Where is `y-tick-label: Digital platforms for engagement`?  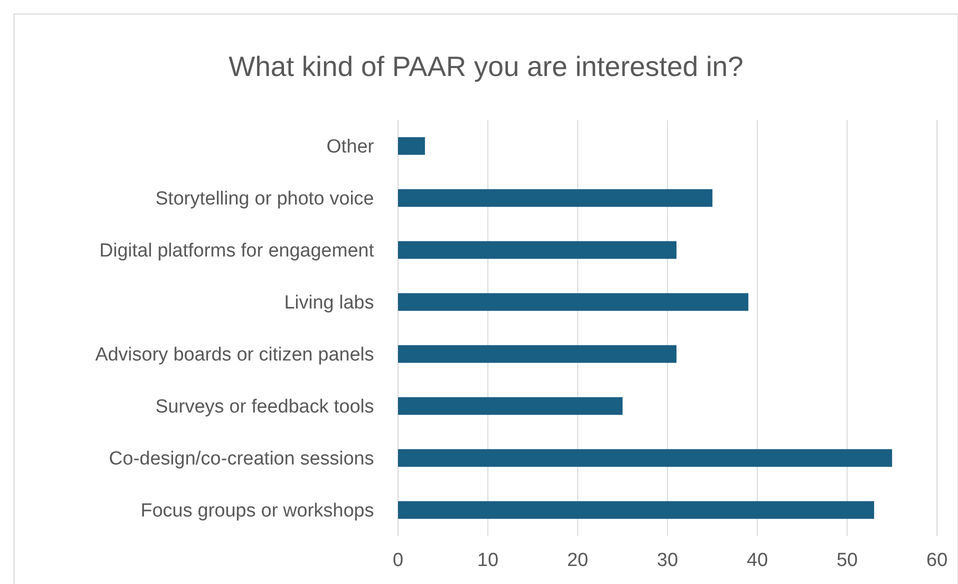
y-tick-label: Digital platforms for engagement is located at coordinates (237, 251).